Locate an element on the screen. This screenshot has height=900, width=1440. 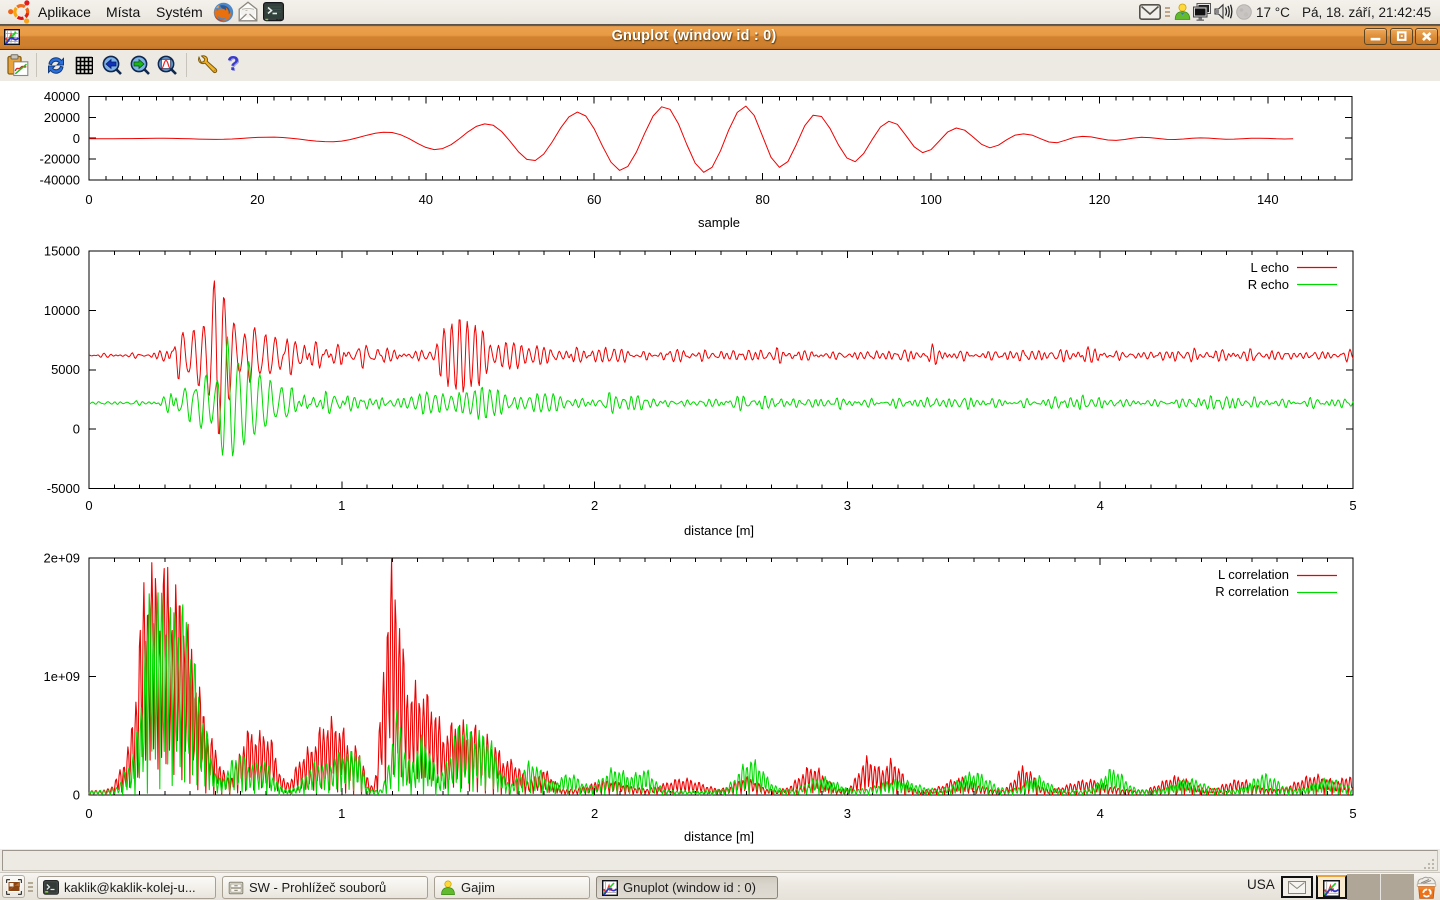
svg-text: -20000 is located at coordinates (60, 159).